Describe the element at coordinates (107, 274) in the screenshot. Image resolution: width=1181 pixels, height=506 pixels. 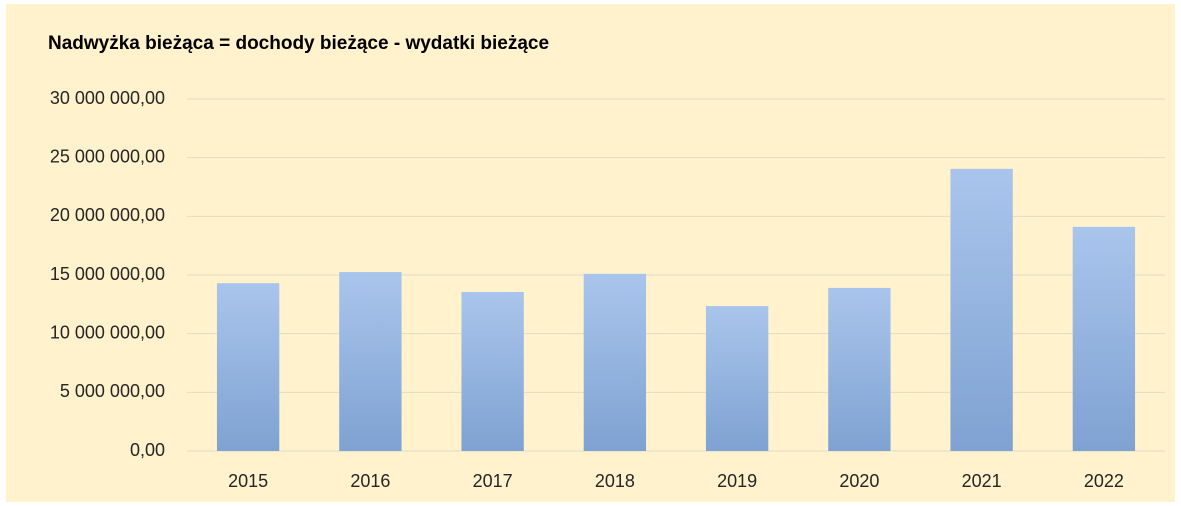
I see `y-tick-label: 15 000 000,00` at that location.